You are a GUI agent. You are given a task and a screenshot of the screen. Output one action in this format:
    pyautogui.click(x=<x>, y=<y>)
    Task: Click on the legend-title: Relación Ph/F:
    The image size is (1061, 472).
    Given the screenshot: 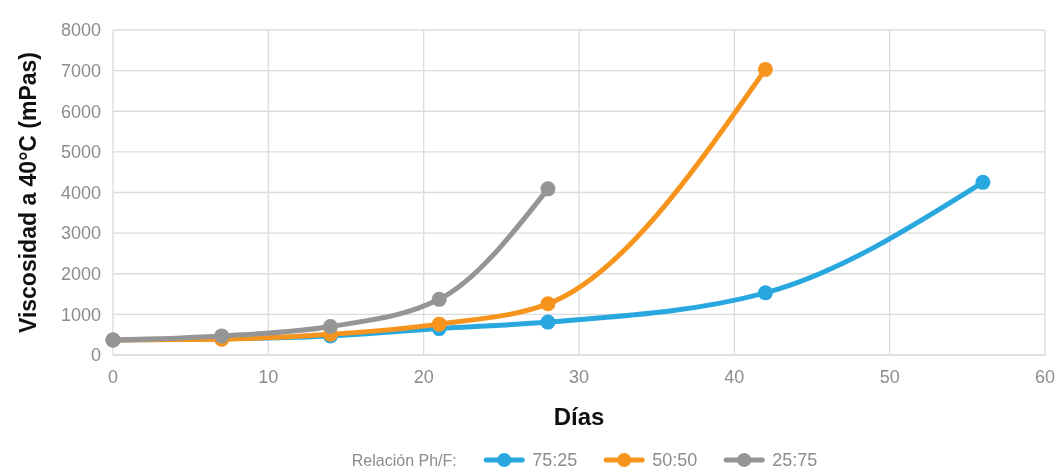 What is the action you would take?
    pyautogui.click(x=404, y=460)
    